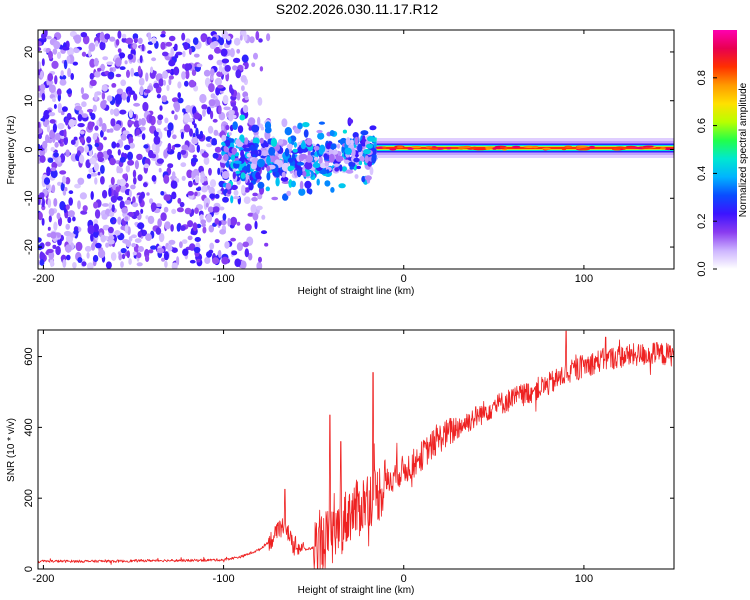  What do you see at coordinates (29, 498) in the screenshot?
I see `y-tick-label: 200` at bounding box center [29, 498].